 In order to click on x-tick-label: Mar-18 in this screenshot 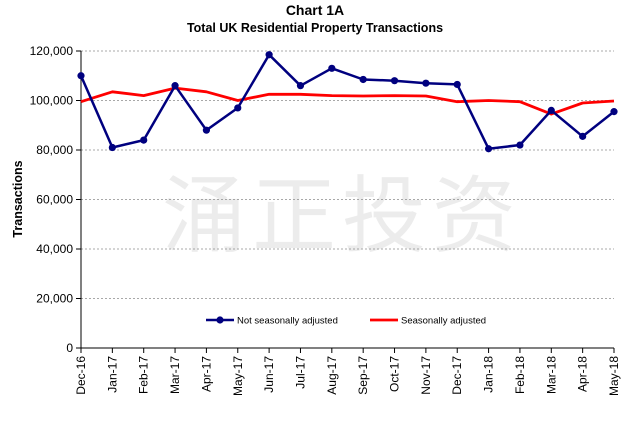, I will do `click(551, 375)`.